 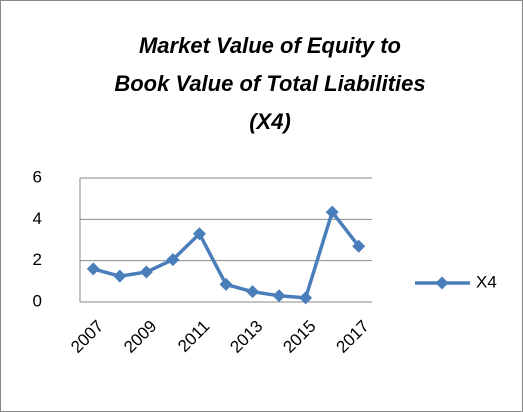 I want to click on chart-title: Market Value of Equity to, so click(x=270, y=45).